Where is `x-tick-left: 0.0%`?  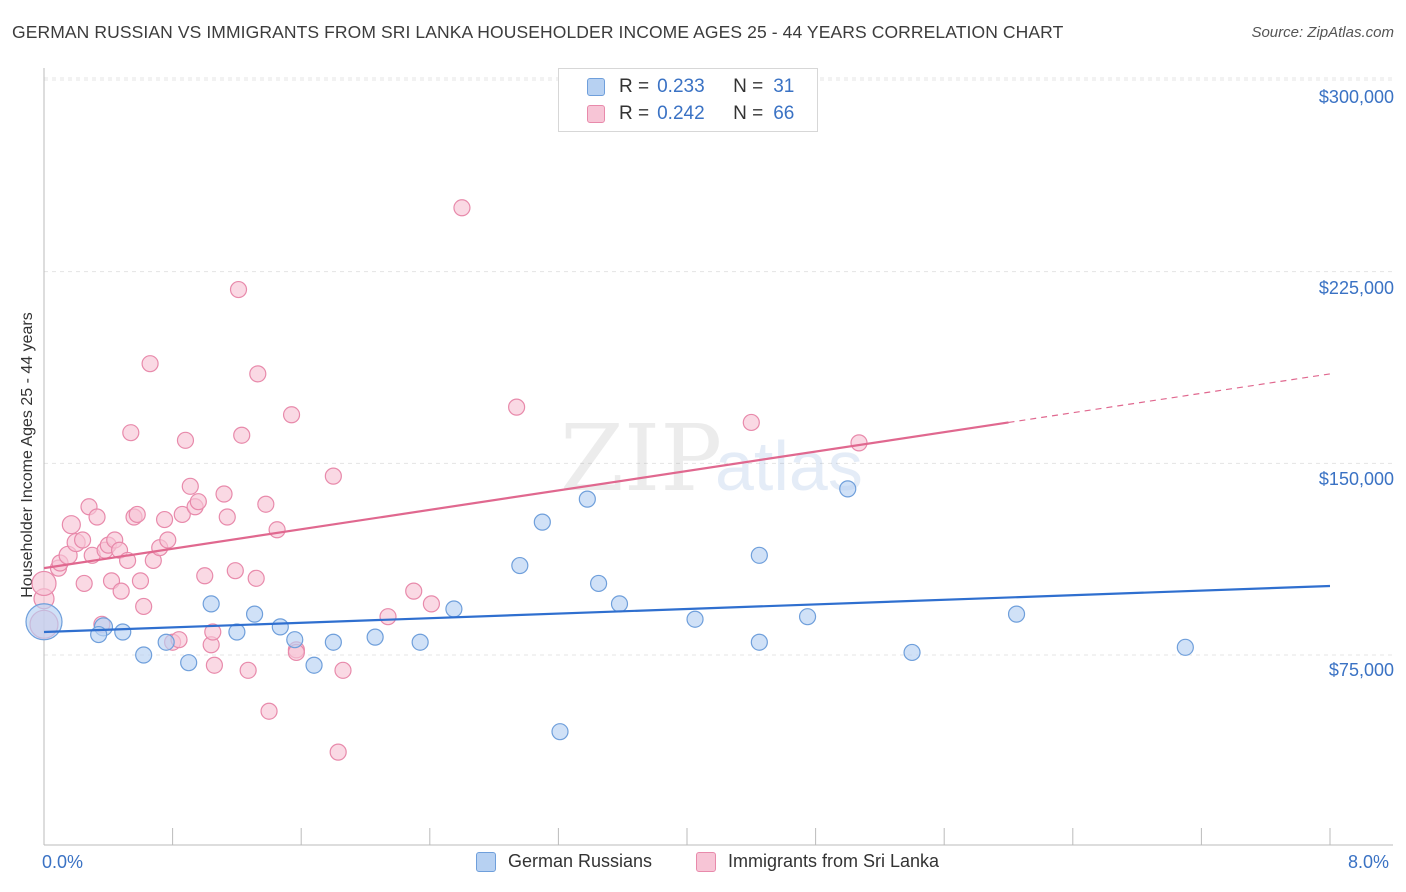
x-tick-left: 0.0% is located at coordinates (63, 862).